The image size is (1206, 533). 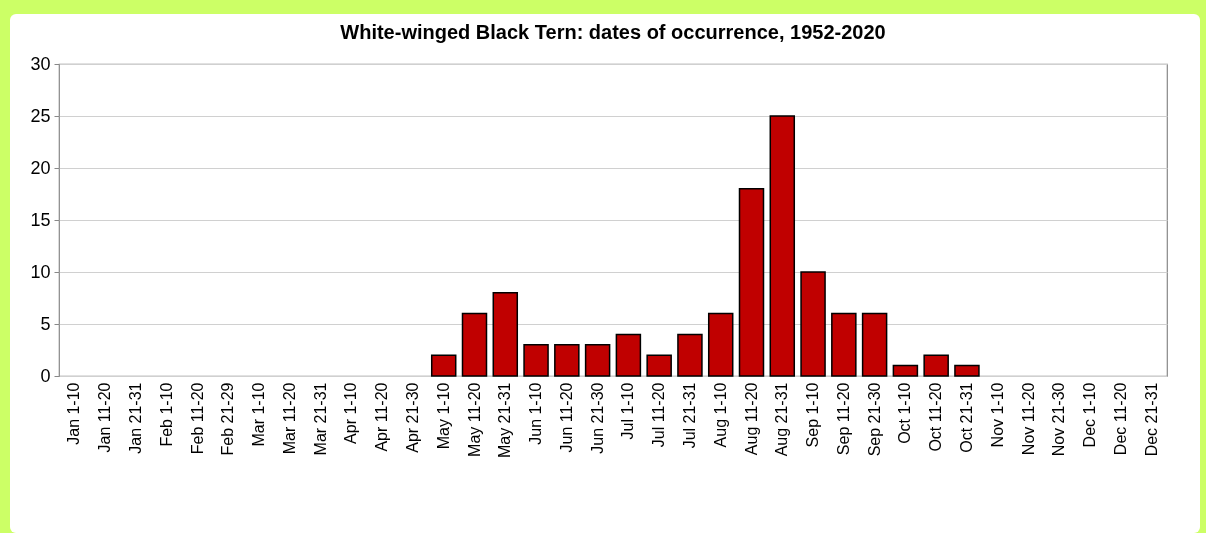 What do you see at coordinates (135, 418) in the screenshot?
I see `x-tick-label: Jan 21-31` at bounding box center [135, 418].